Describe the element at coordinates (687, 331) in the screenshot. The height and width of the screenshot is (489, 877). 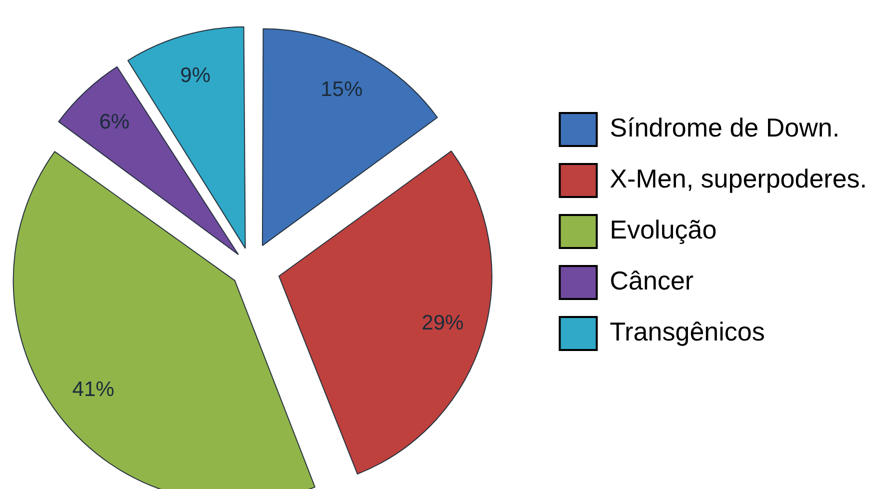
I see `legend-label: Transgênicos` at that location.